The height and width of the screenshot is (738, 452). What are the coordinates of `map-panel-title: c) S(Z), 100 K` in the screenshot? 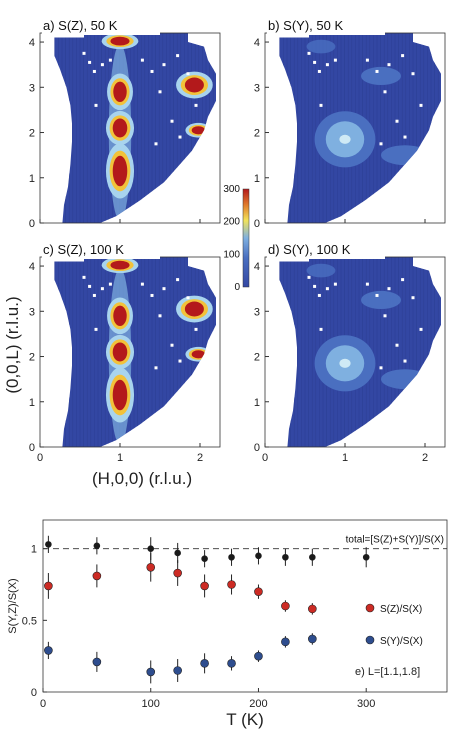 It's located at (83, 249).